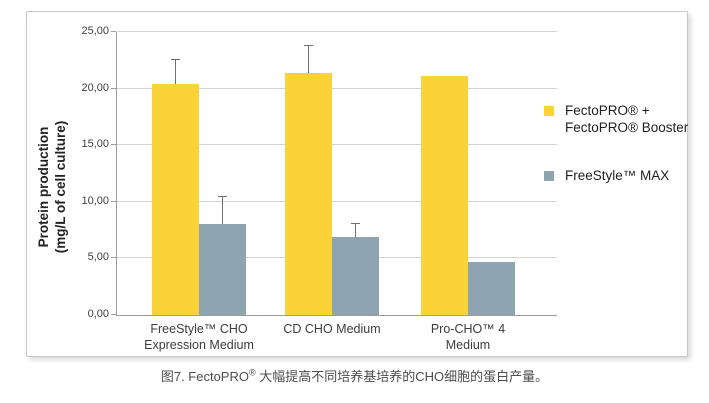 The height and width of the screenshot is (403, 709). What do you see at coordinates (402, 376) in the screenshot?
I see `caption-suffix: 大幅提高不同培养基培养的CHO细胞的蛋白产量。` at bounding box center [402, 376].